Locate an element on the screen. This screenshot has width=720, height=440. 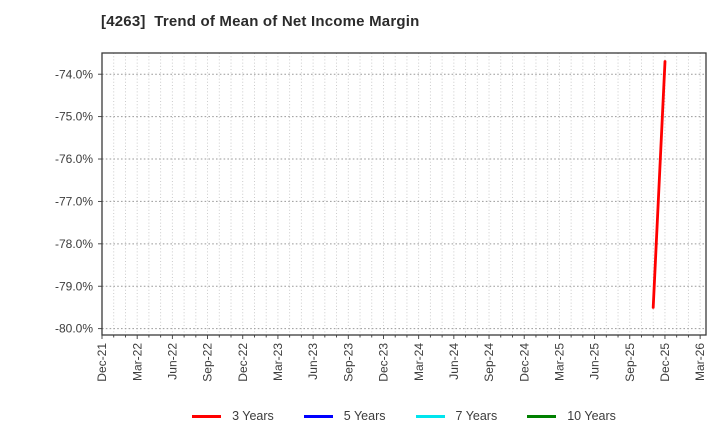
series-line-3-years is located at coordinates (659, 184).